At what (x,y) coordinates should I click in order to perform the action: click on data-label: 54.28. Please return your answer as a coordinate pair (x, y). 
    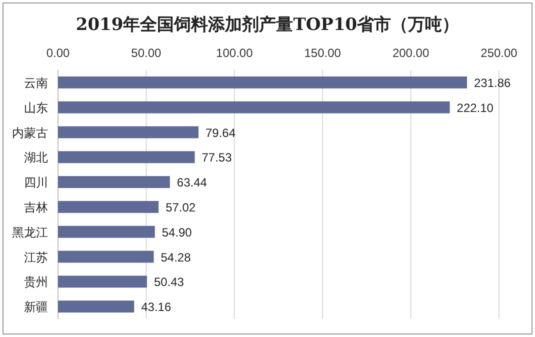
    Looking at the image, I should click on (176, 257).